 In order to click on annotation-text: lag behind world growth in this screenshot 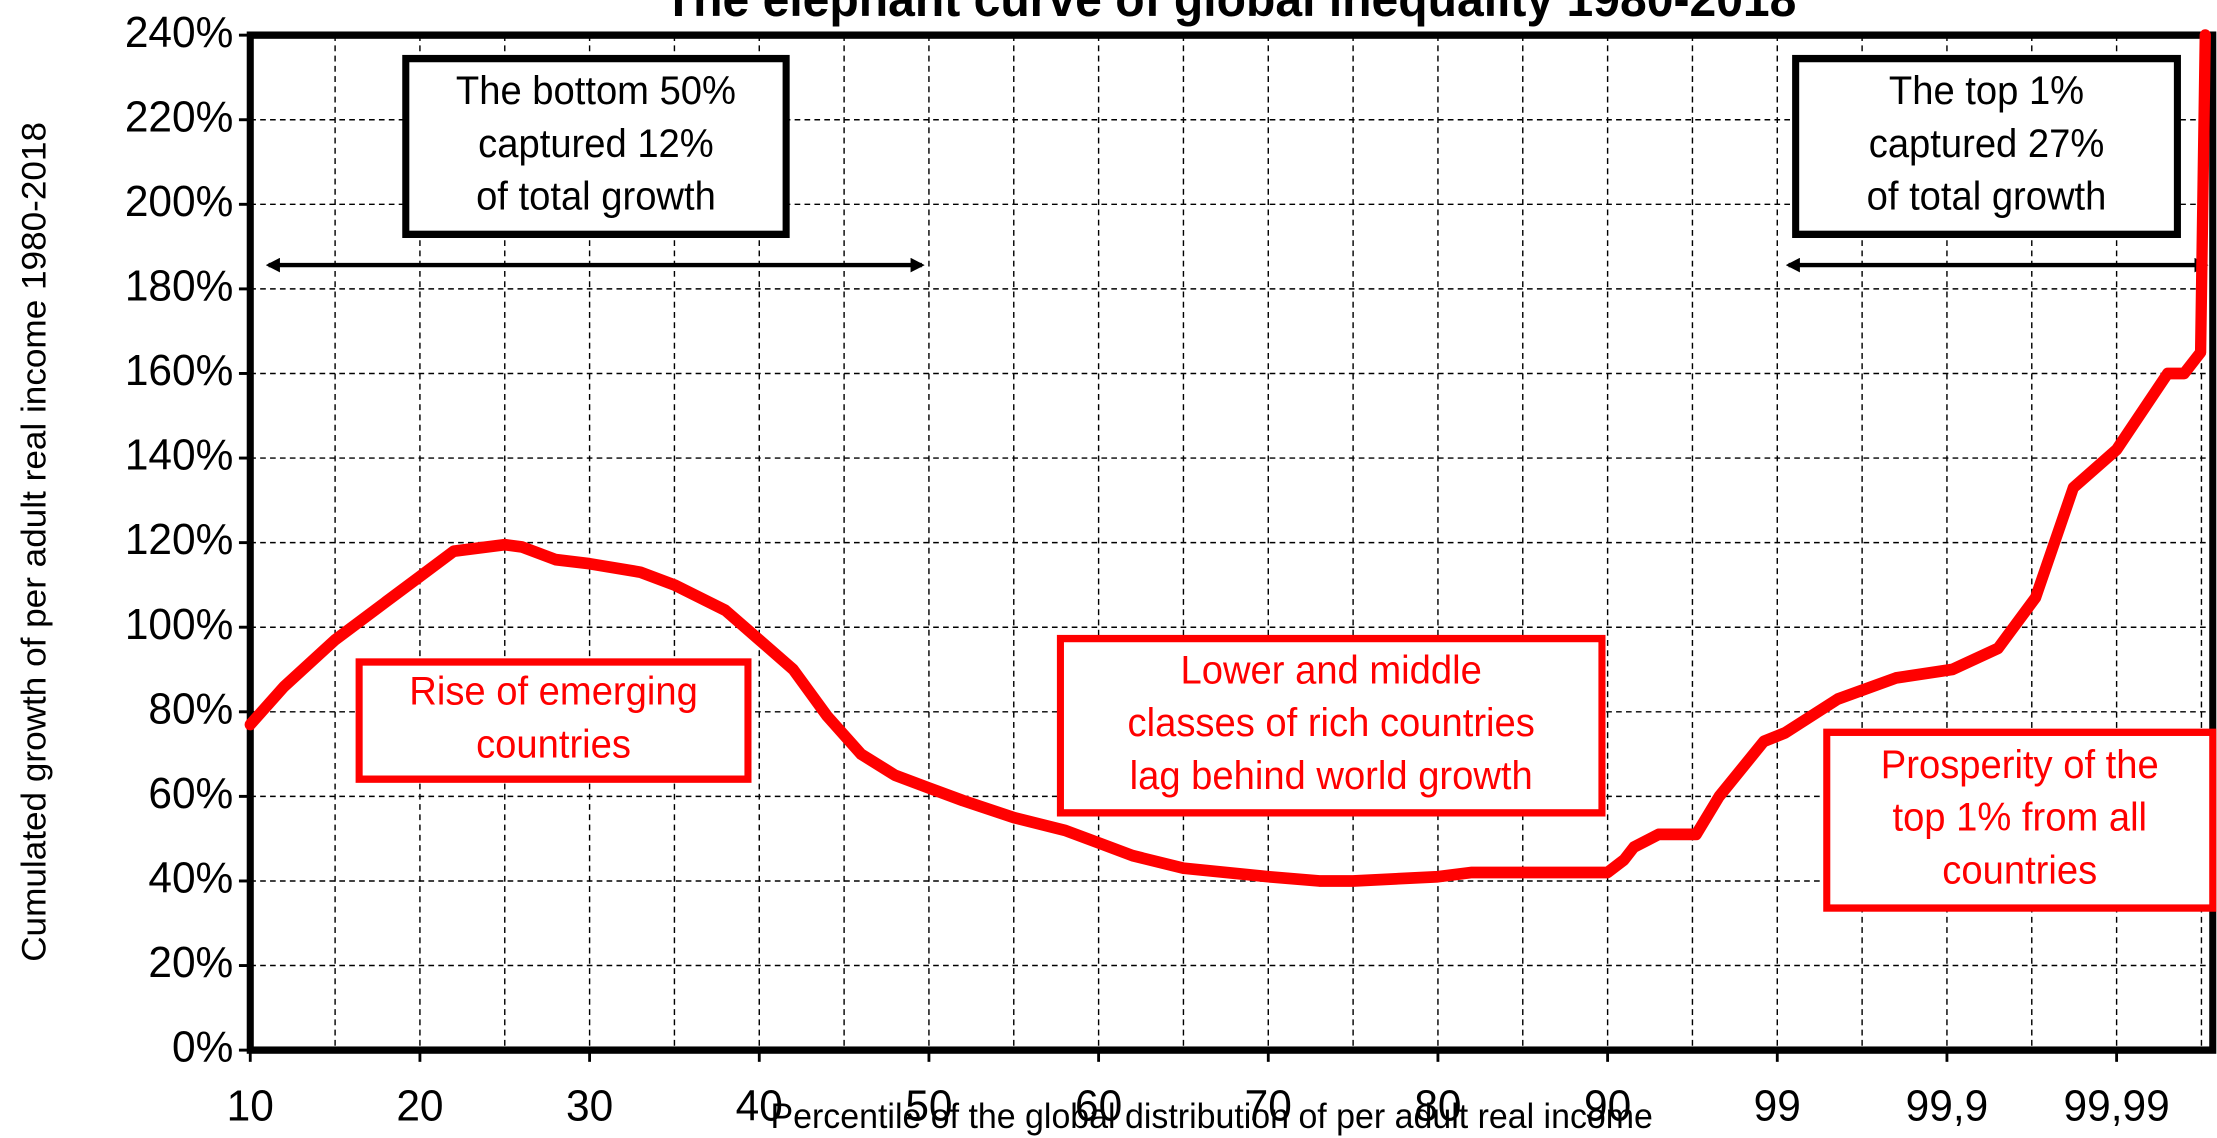, I will do `click(1331, 776)`.